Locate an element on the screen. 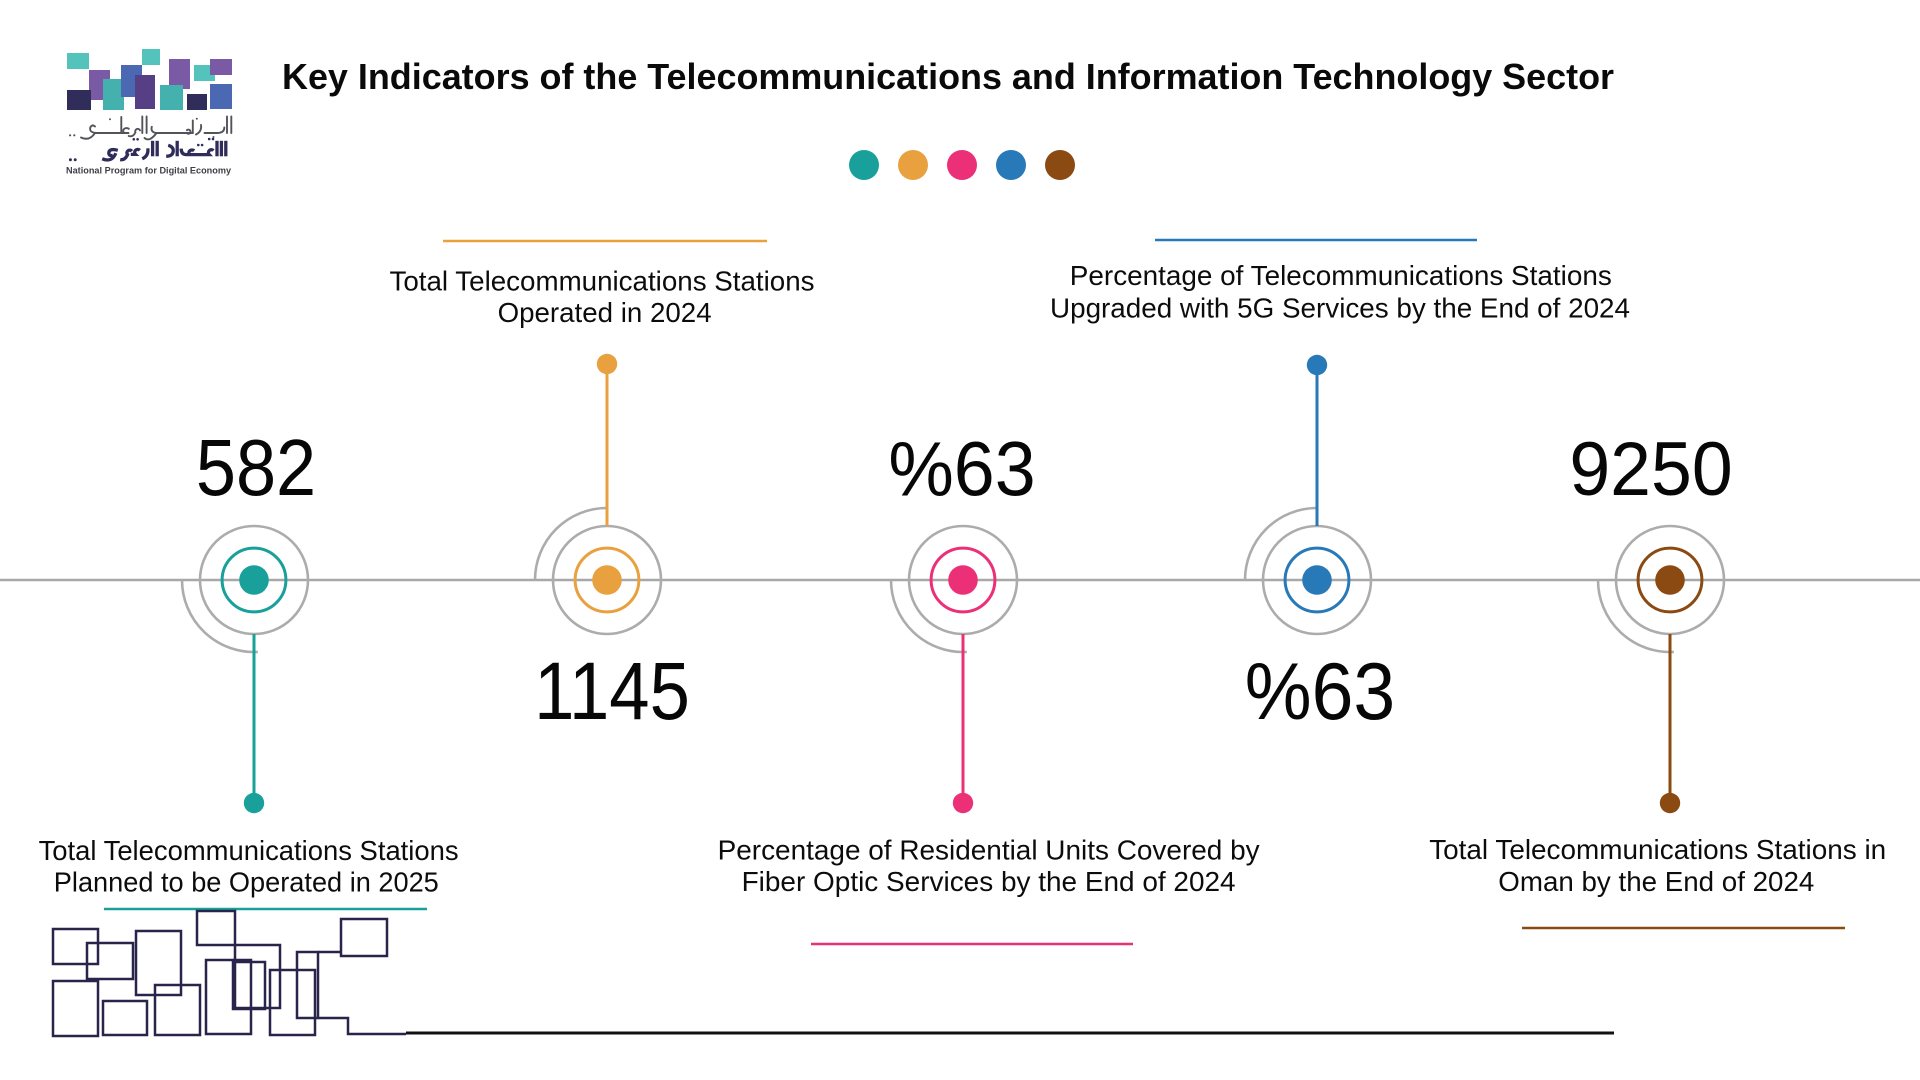 The height and width of the screenshot is (1080, 1920). svg-text:Total Telecommunications Stati: Total Telecommunications Stations in is located at coordinates (1657, 849).